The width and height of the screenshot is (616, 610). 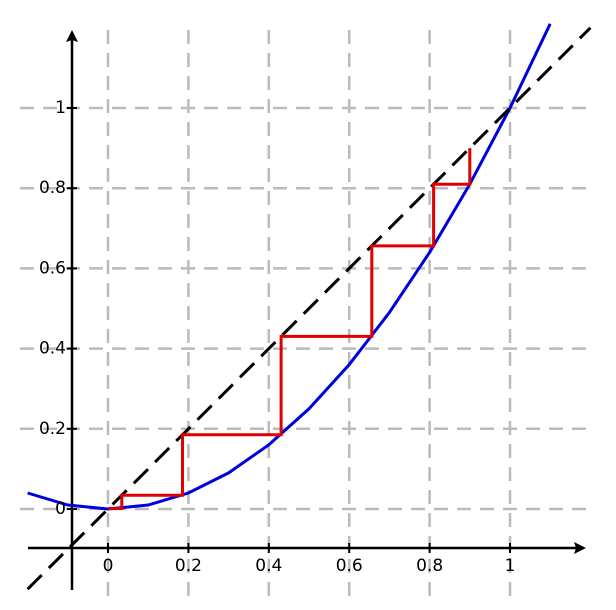 I want to click on x-tick-label: 1, so click(x=510, y=566).